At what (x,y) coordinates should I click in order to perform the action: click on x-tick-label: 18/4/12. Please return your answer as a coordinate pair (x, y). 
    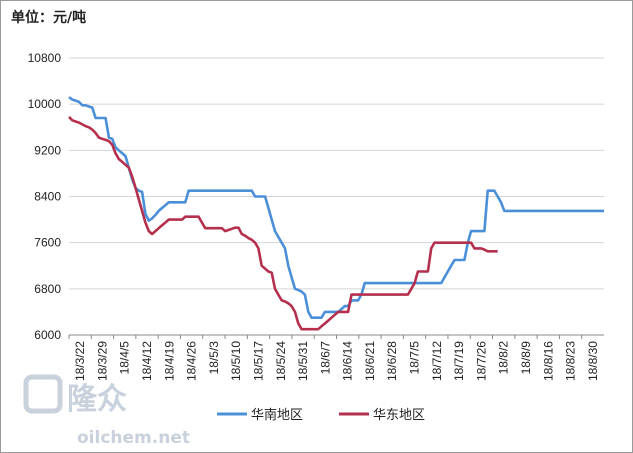
    Looking at the image, I should click on (147, 361).